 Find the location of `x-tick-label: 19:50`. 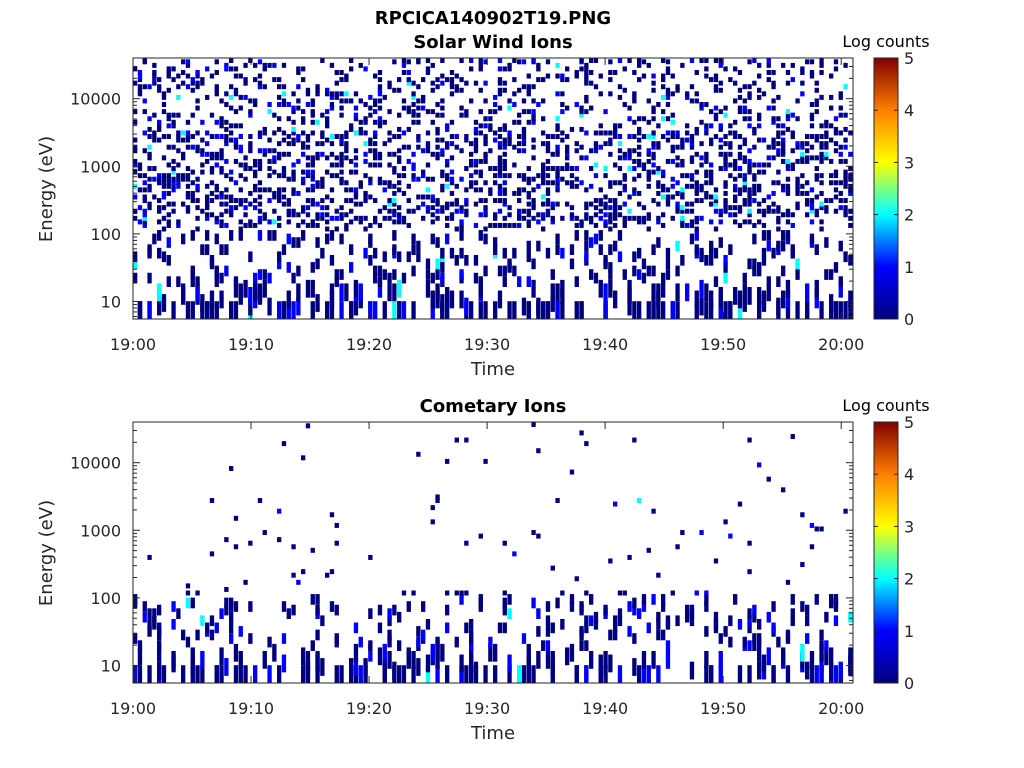

x-tick-label: 19:50 is located at coordinates (723, 344).